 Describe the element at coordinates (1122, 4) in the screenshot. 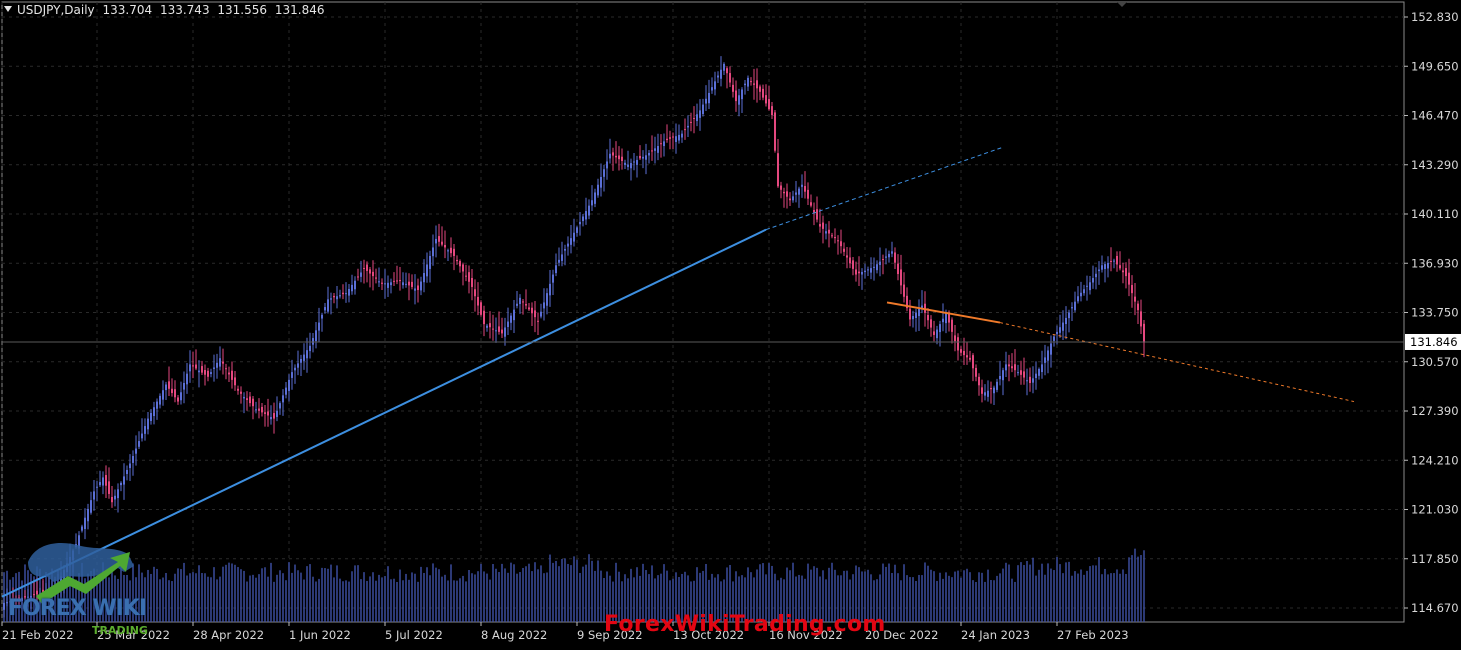

I see `chart-shift-marker-icon` at that location.